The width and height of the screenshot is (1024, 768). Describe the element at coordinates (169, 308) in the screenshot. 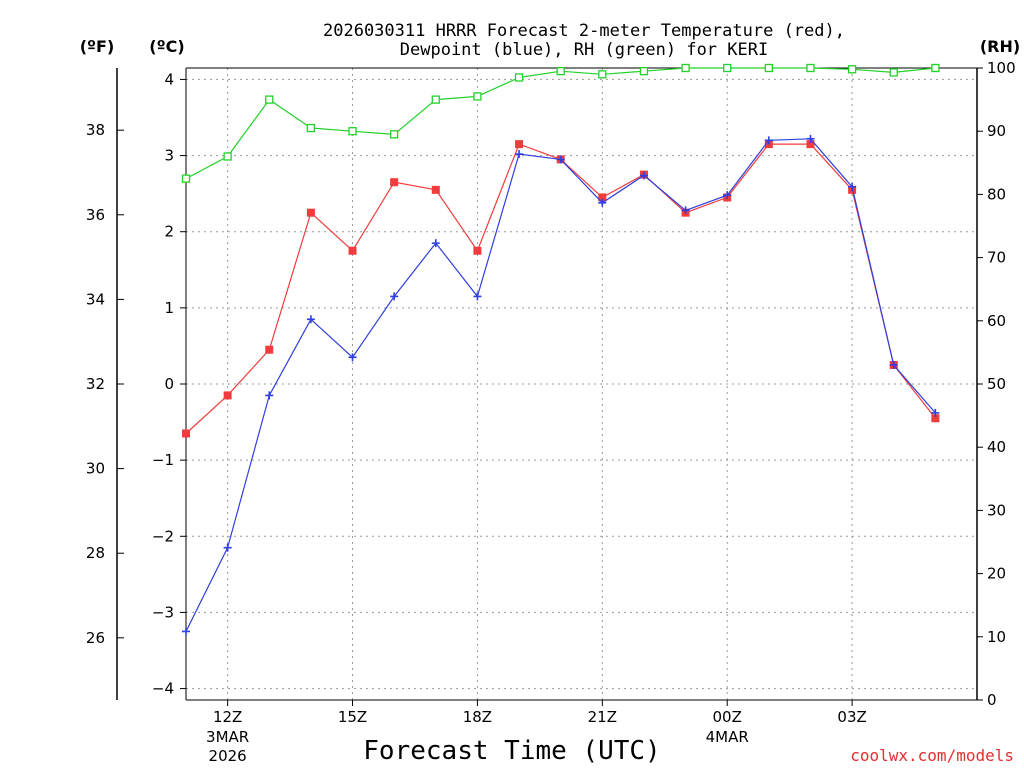

I see `celsius-tick-label: 1` at that location.